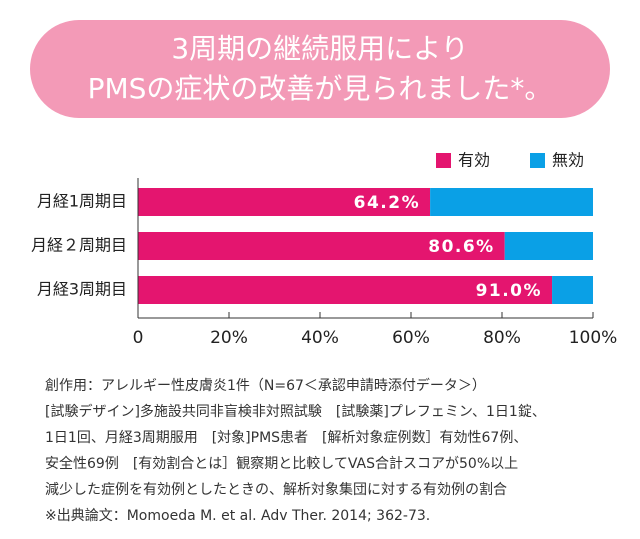  What do you see at coordinates (82, 289) in the screenshot?
I see `y-tick-label: 月経3周期目` at bounding box center [82, 289].